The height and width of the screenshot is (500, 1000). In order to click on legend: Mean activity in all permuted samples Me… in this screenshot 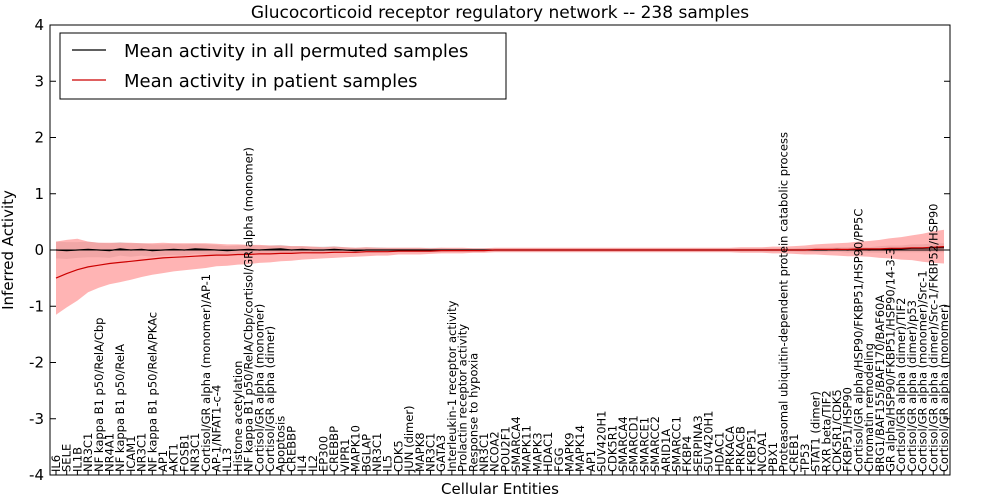, I will do `click(283, 66)`.